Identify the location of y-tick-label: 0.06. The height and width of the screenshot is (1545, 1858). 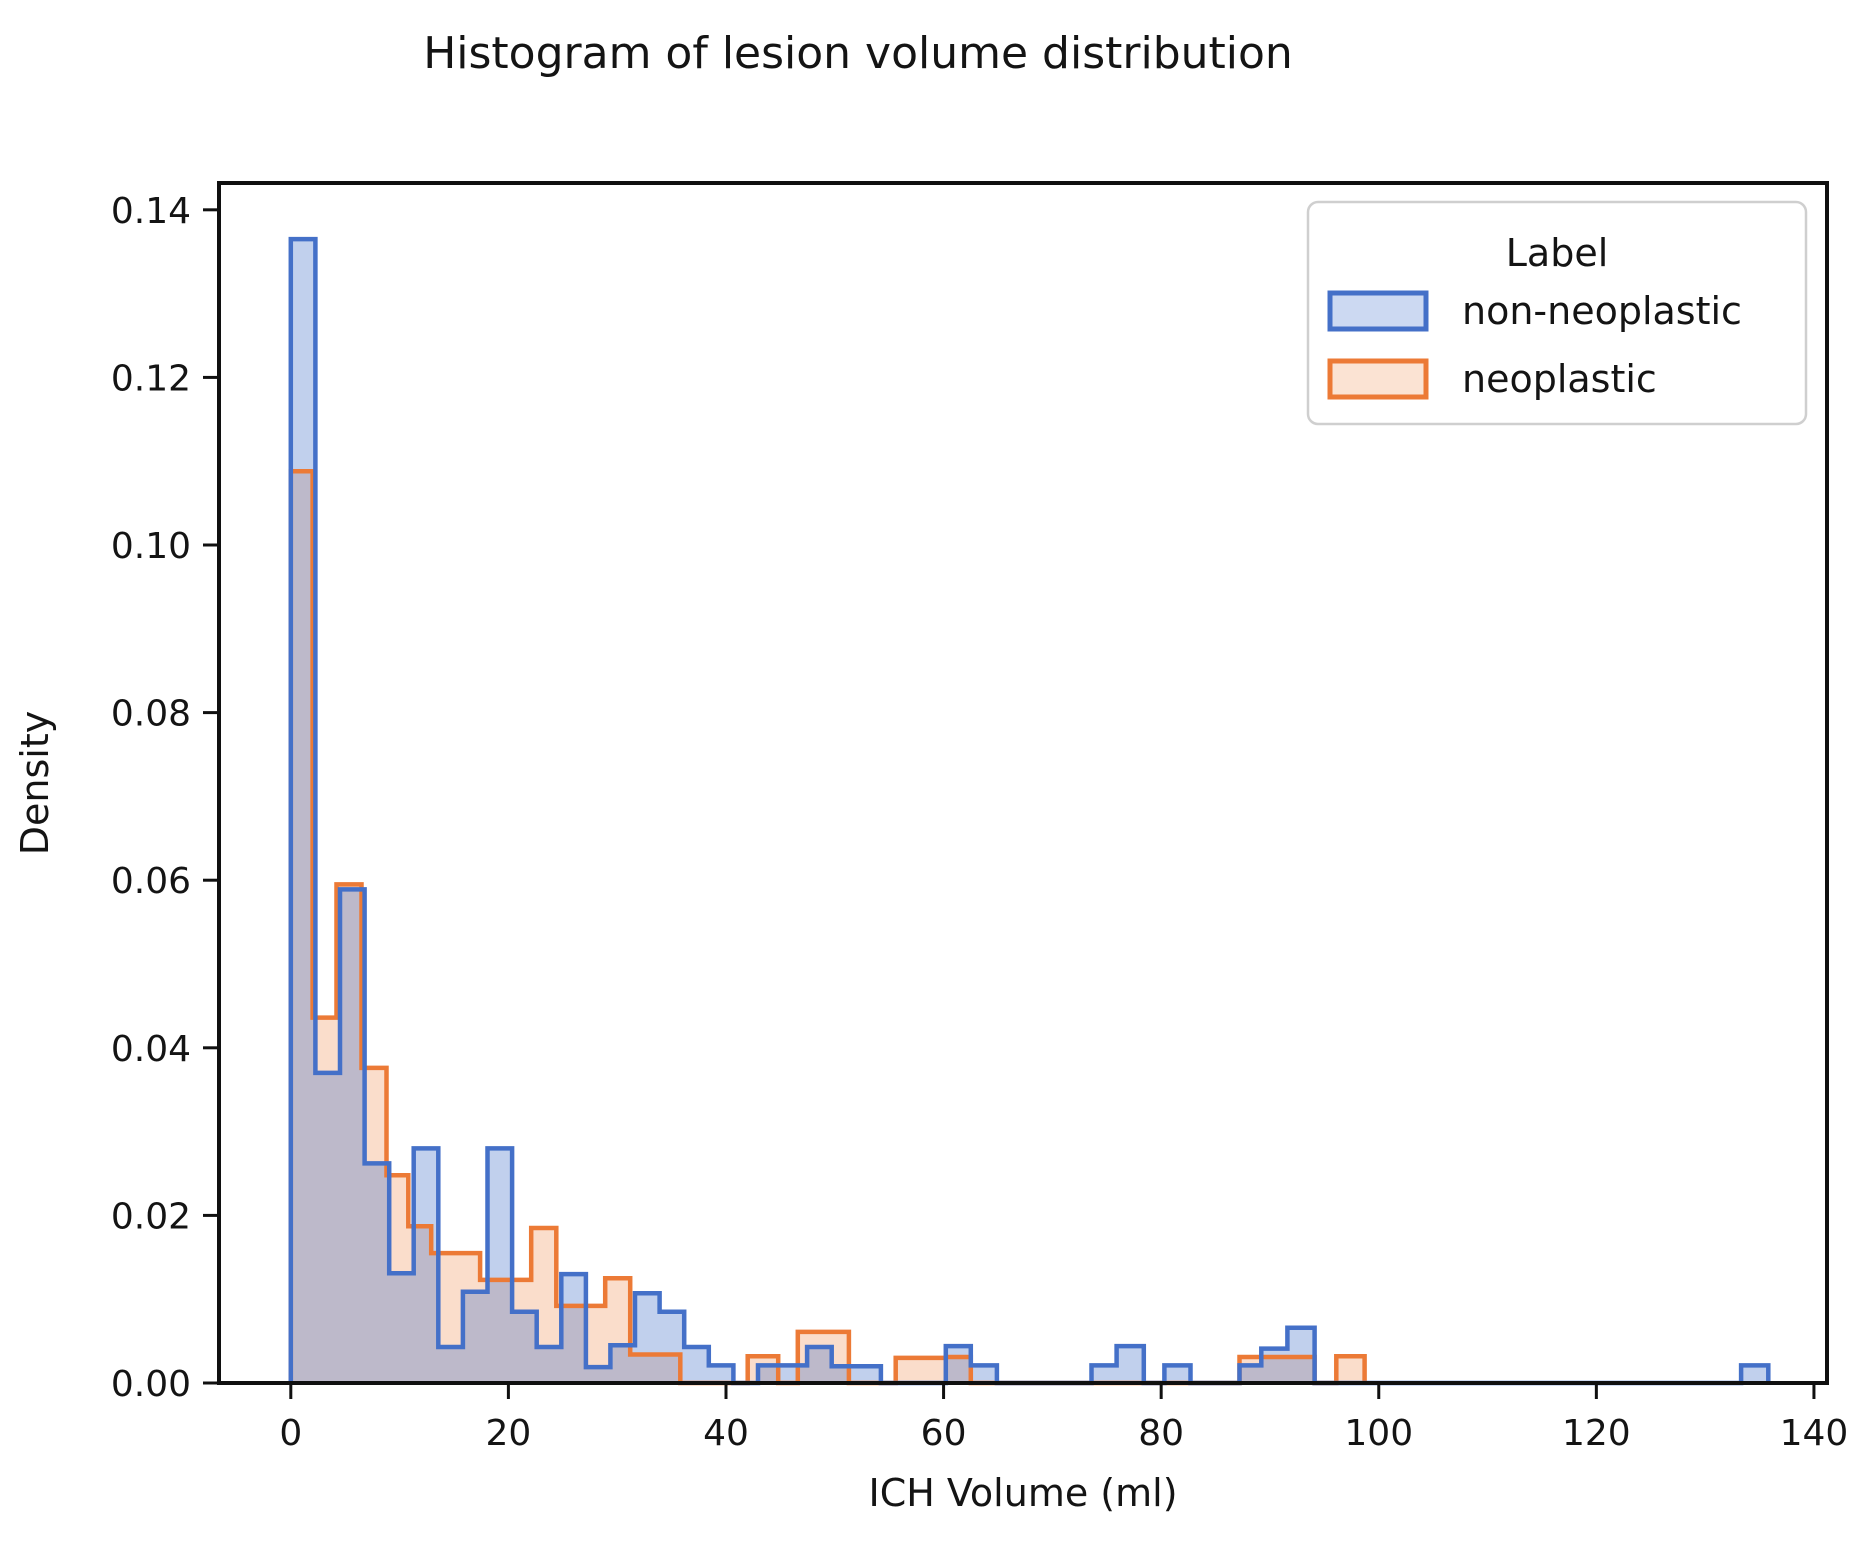
(151, 881).